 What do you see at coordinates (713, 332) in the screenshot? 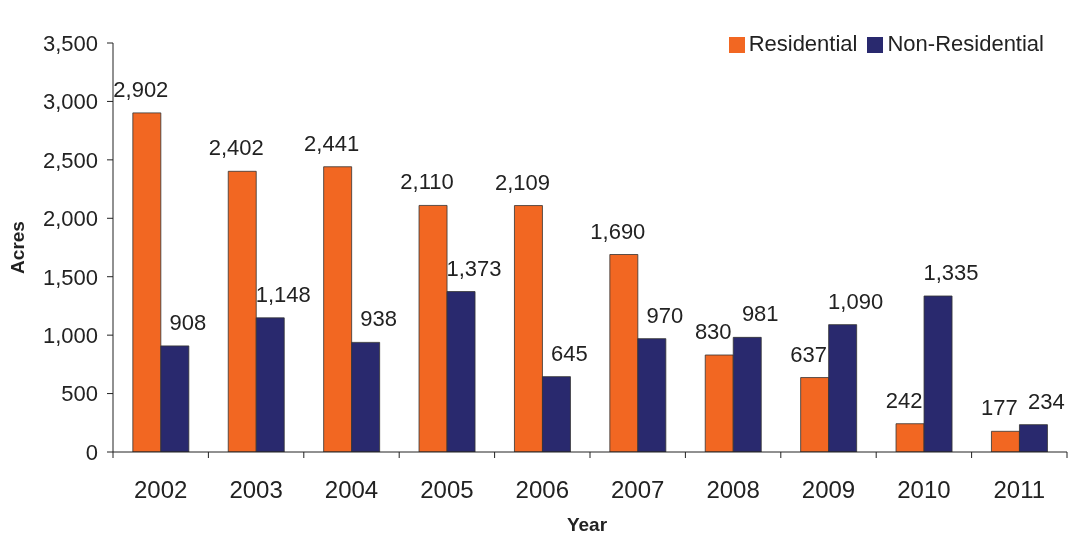
I see `data-label: 830` at bounding box center [713, 332].